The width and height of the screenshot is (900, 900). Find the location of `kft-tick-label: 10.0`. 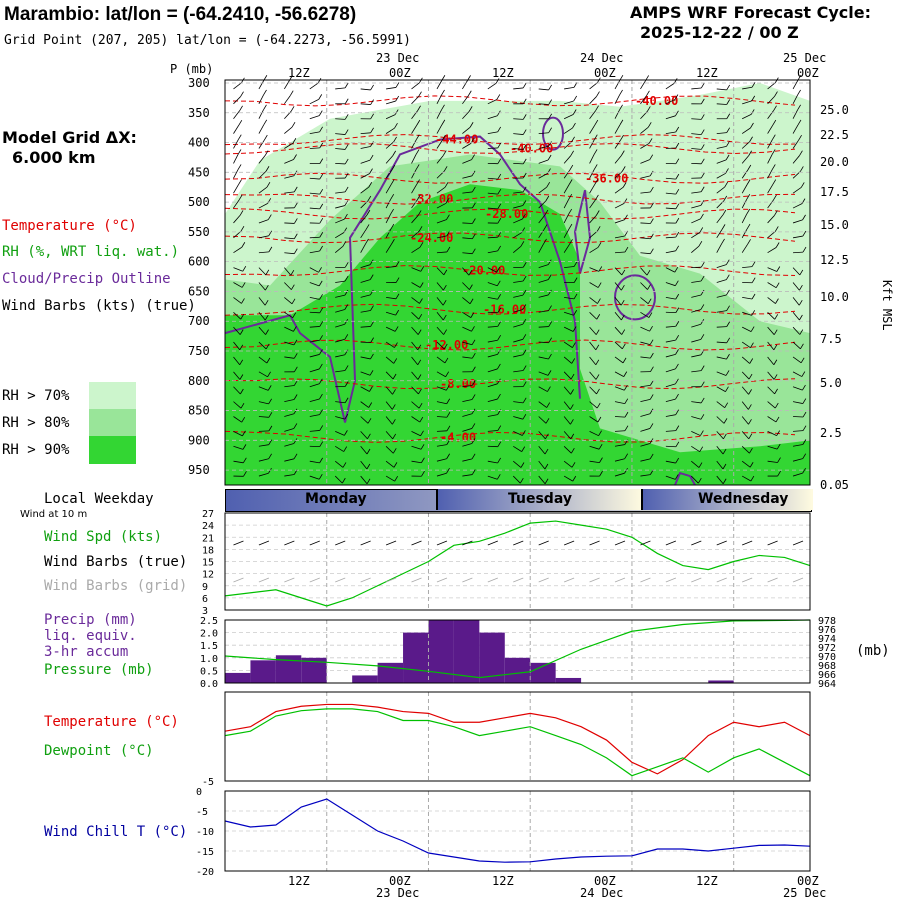

kft-tick-label: 10.0 is located at coordinates (834, 297).